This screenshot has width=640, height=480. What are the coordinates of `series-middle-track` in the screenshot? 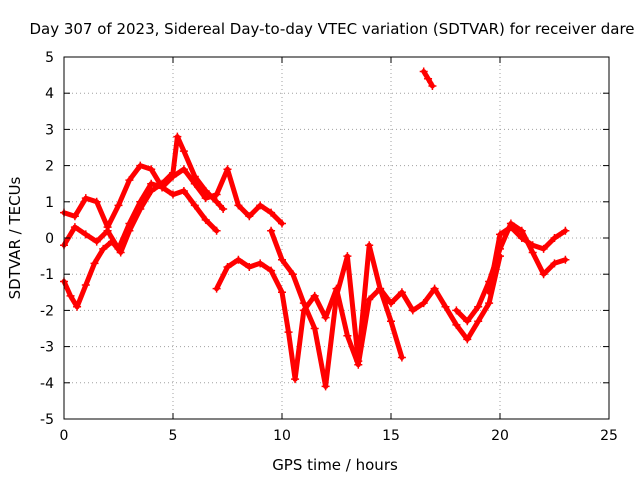 It's located at (140, 216).